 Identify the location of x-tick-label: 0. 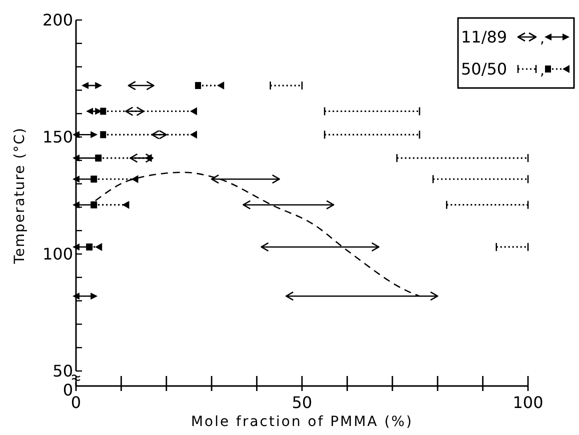
(76, 402).